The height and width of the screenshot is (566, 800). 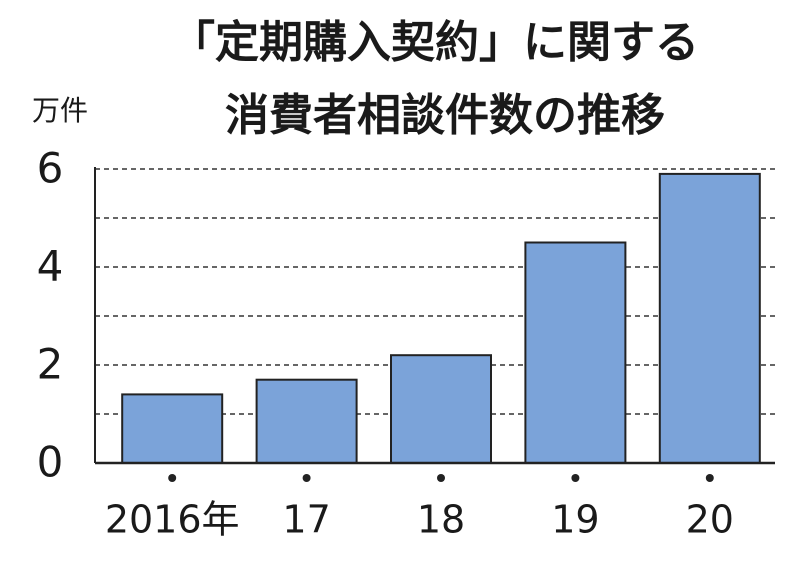 I want to click on y-axis-label: 万件, so click(x=60, y=110).